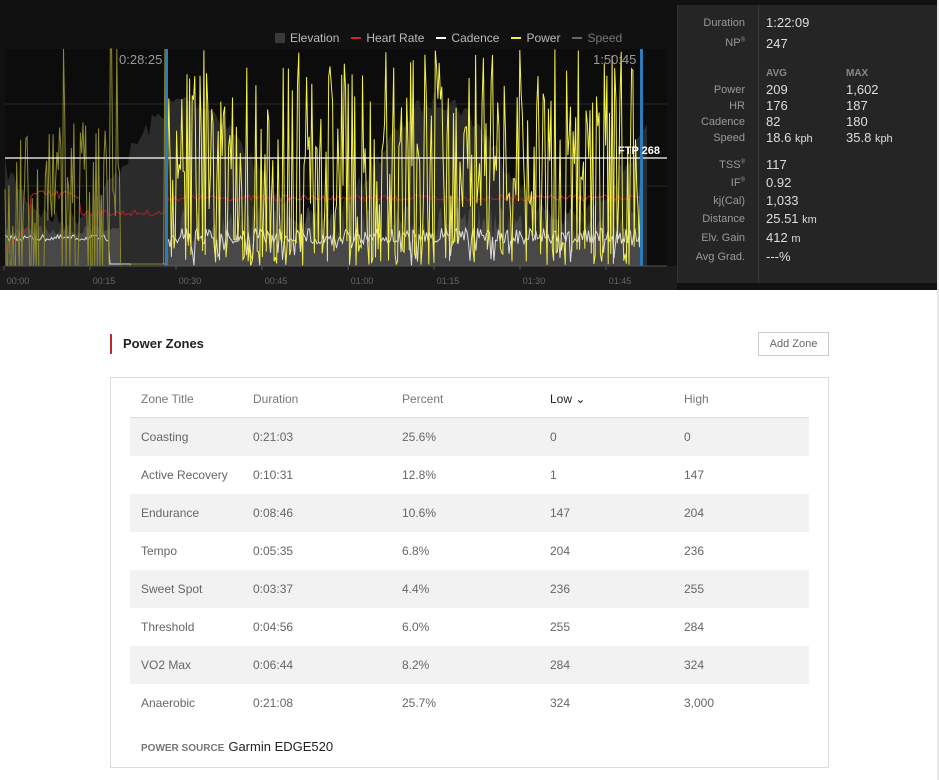 This screenshot has height=780, width=939. Describe the element at coordinates (416, 589) in the screenshot. I see `cell-percent: 4.4%` at that location.